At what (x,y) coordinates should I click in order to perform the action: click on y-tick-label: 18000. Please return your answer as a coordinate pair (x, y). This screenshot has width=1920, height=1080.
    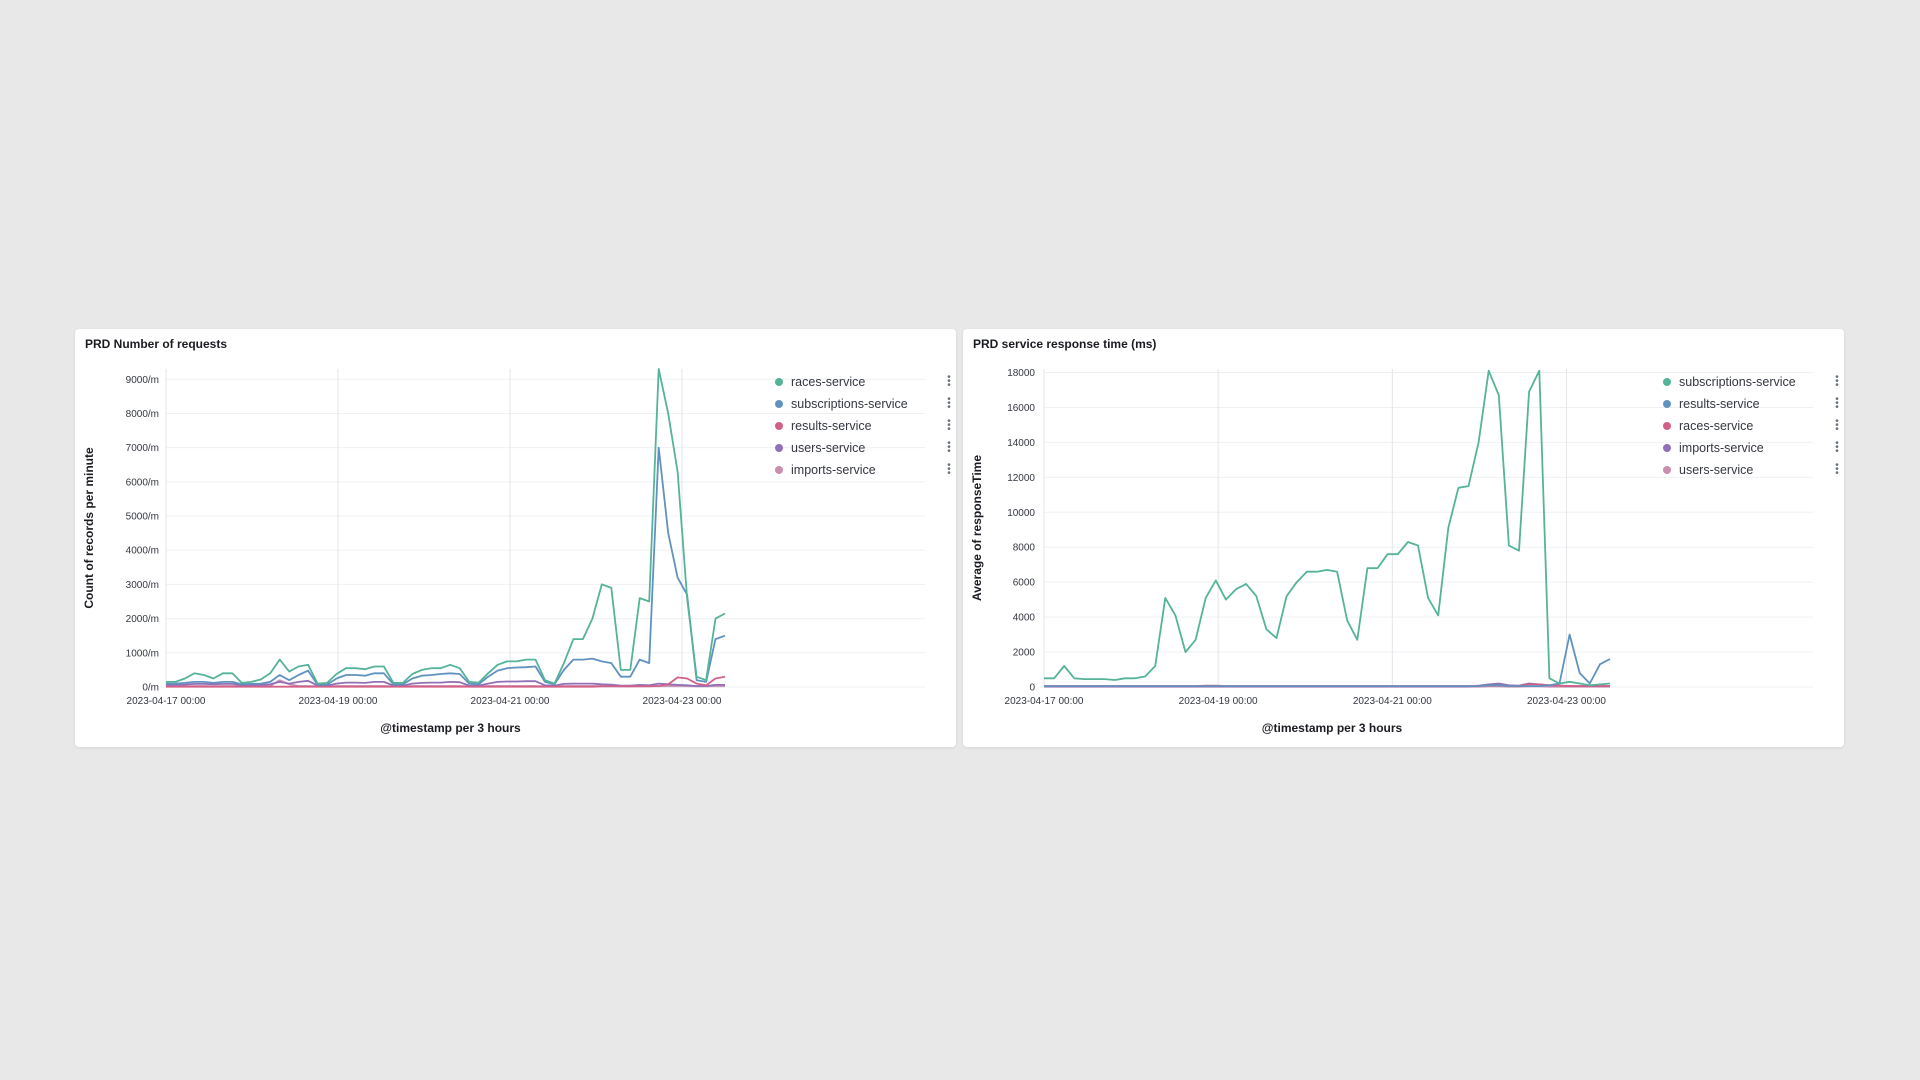
    Looking at the image, I should click on (1021, 373).